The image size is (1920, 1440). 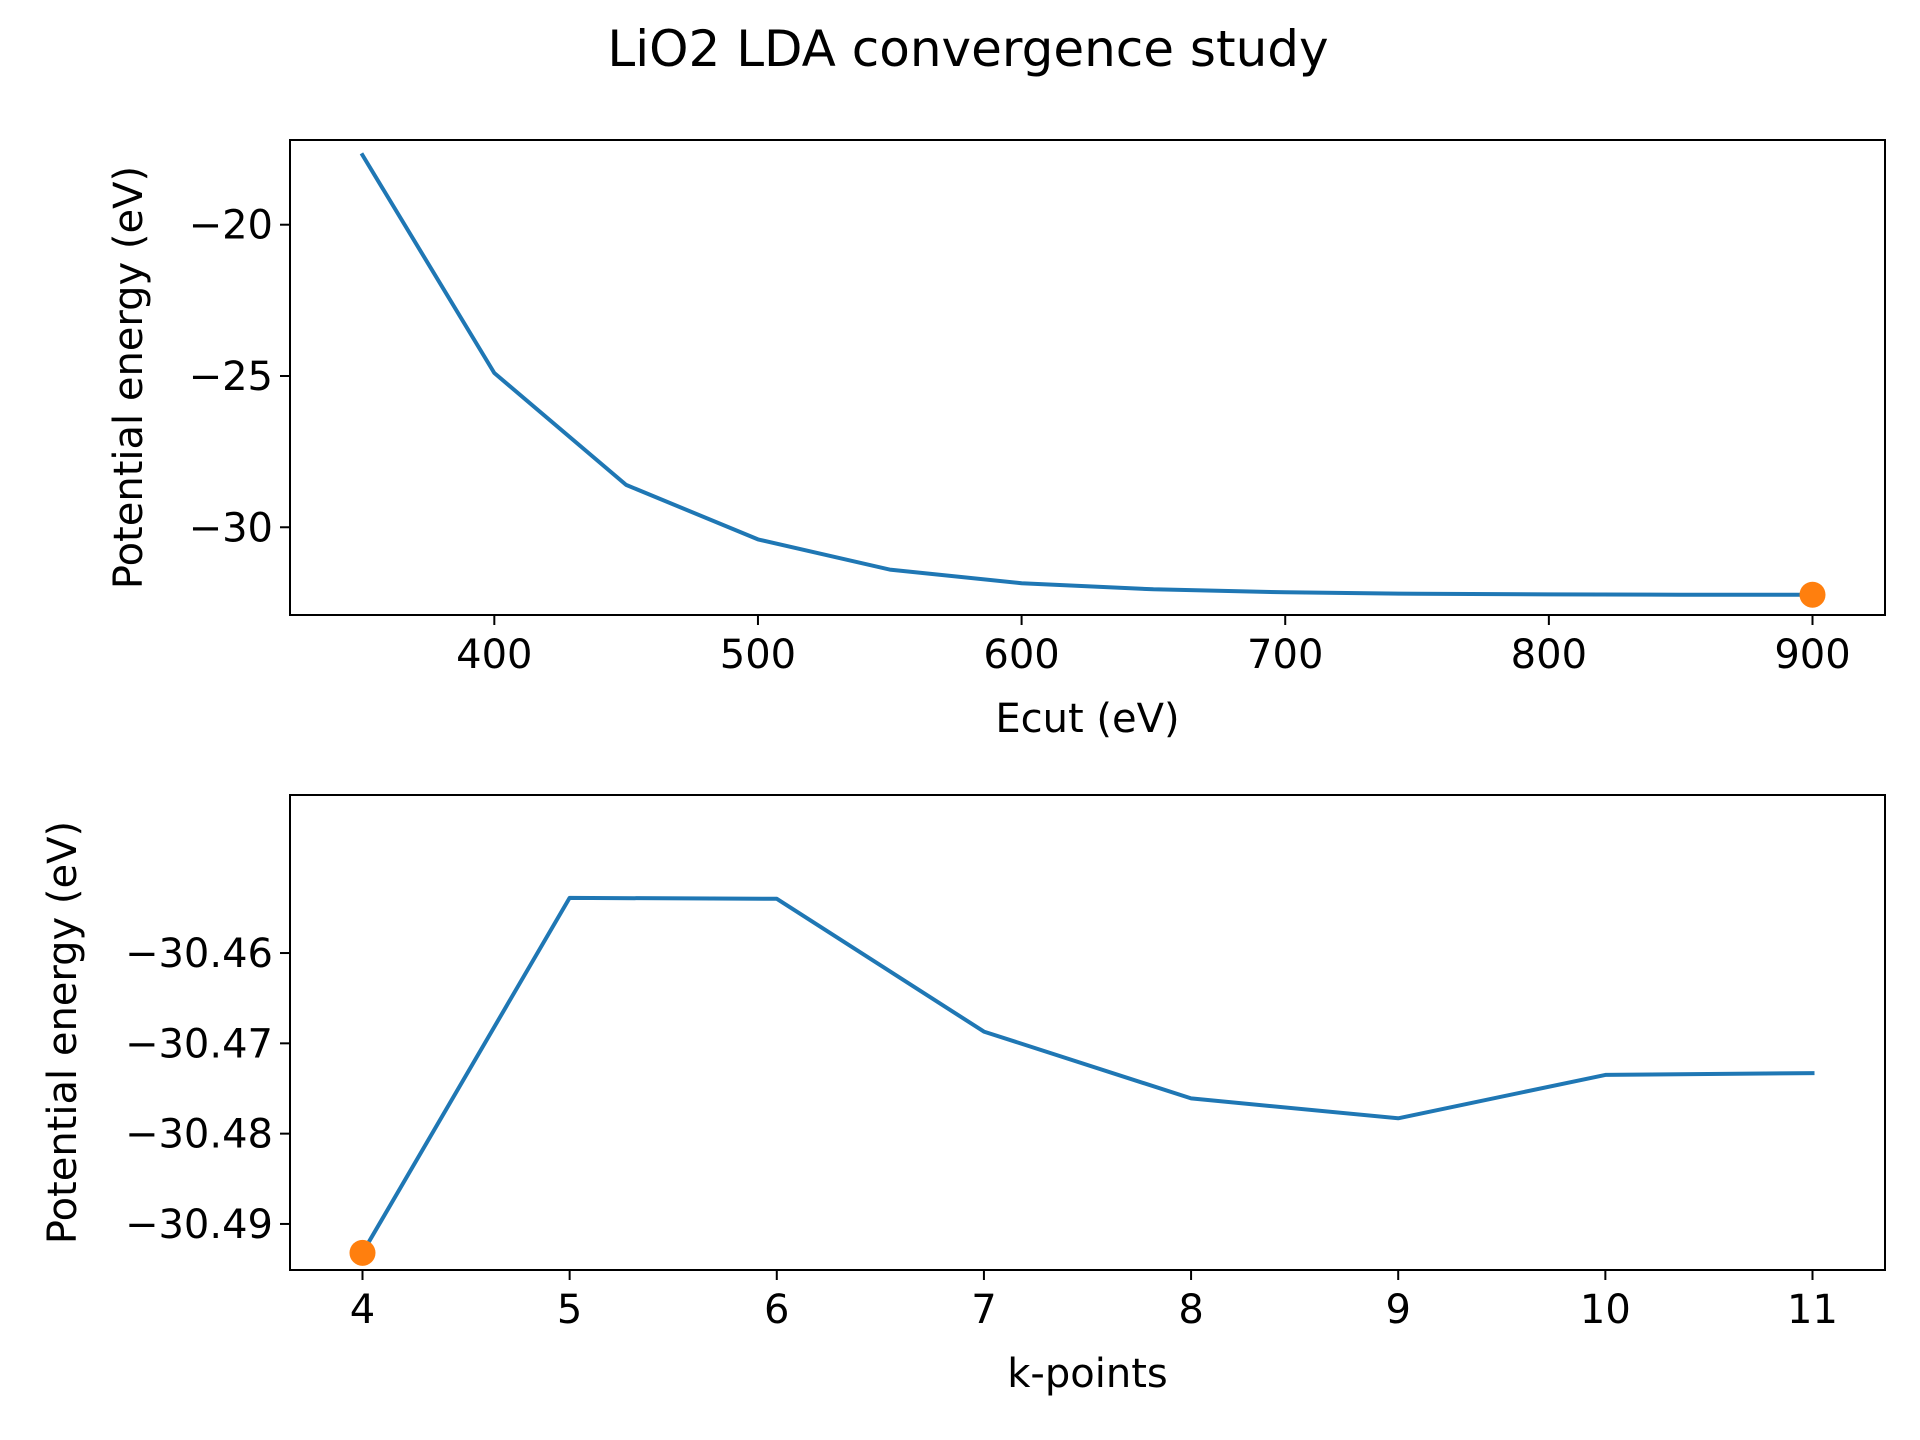 I want to click on kpoints-y-tick-label: −30.49, so click(x=199, y=1225).